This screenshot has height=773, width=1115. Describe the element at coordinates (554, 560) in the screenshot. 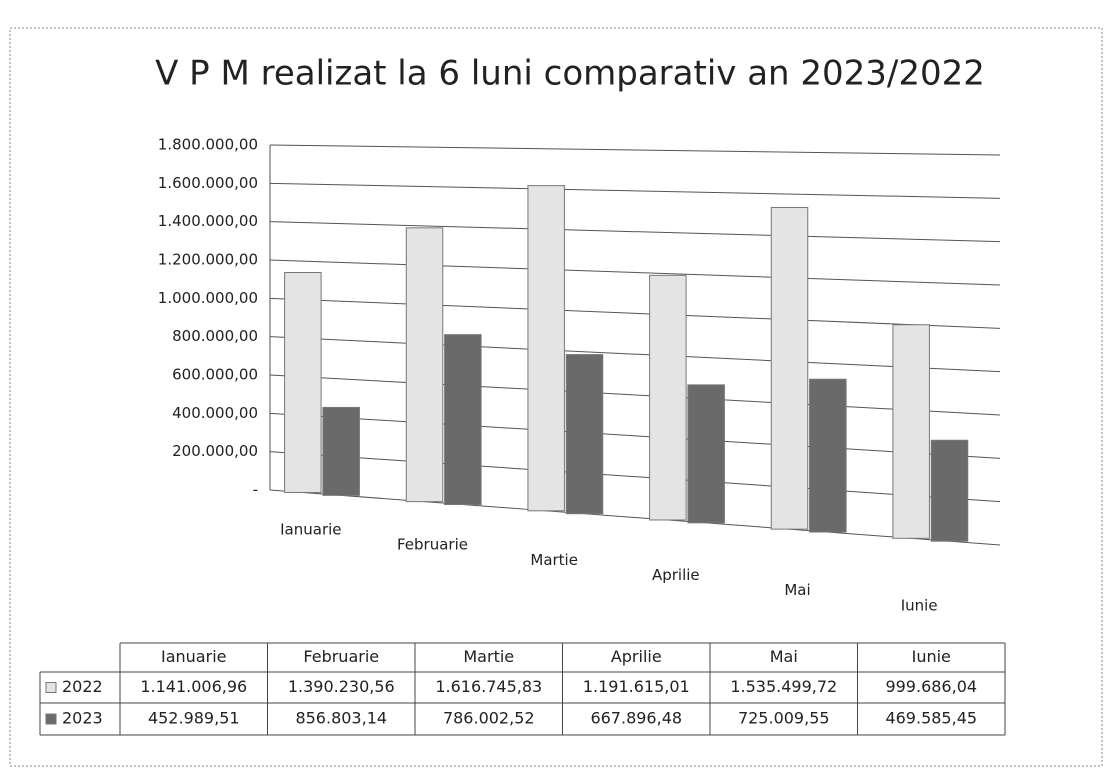

I see `x-tick-label: Martie` at that location.